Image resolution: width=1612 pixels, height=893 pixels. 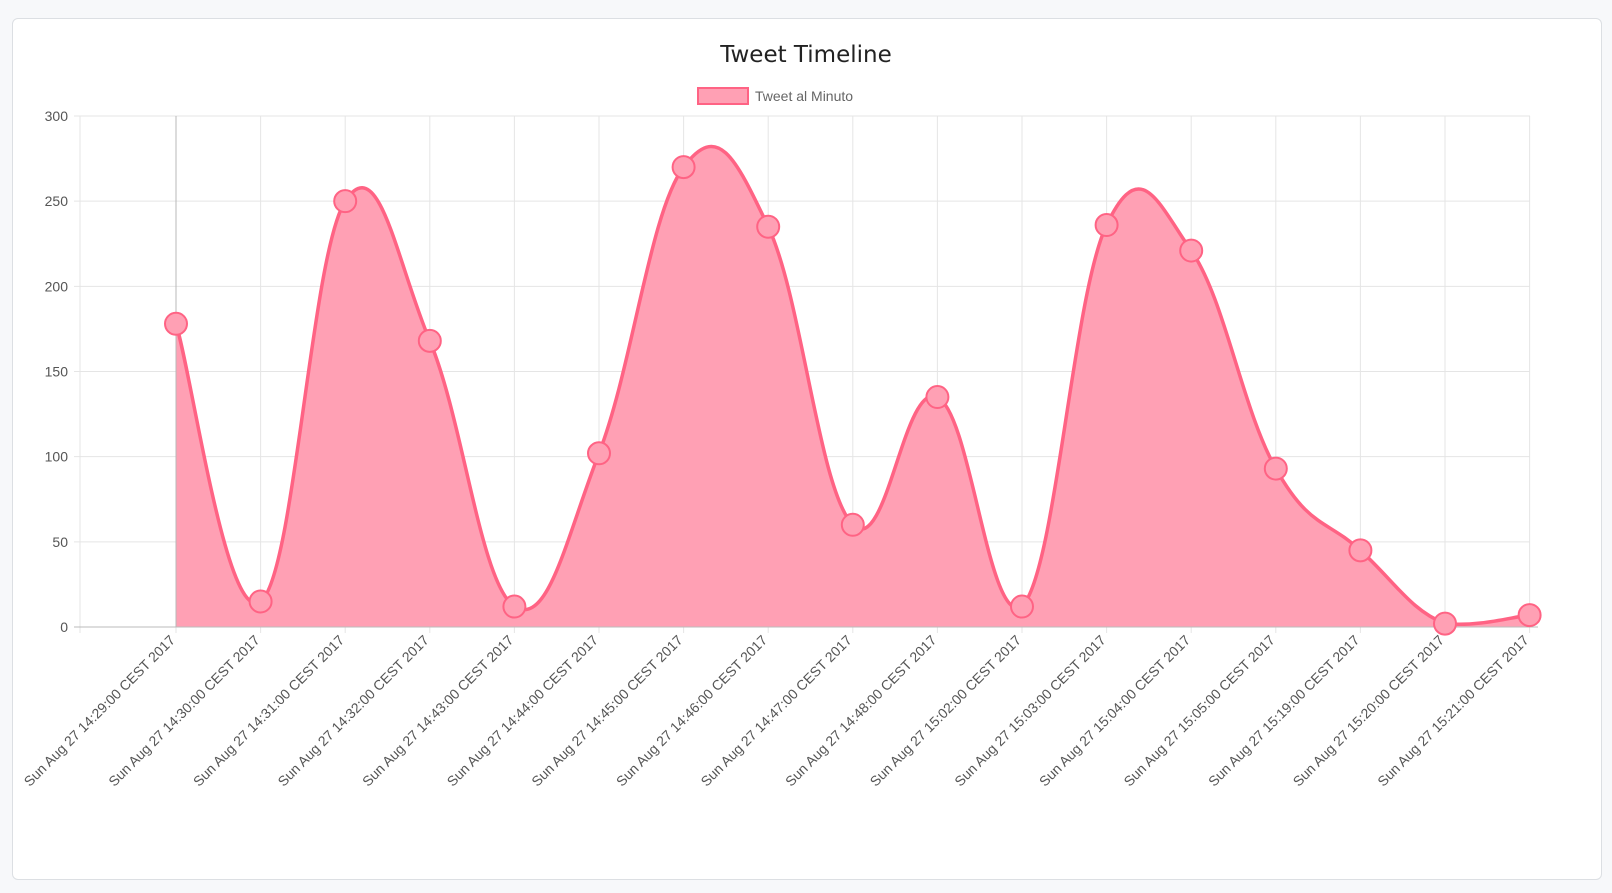 I want to click on y-tick-label: 100, so click(x=57, y=457).